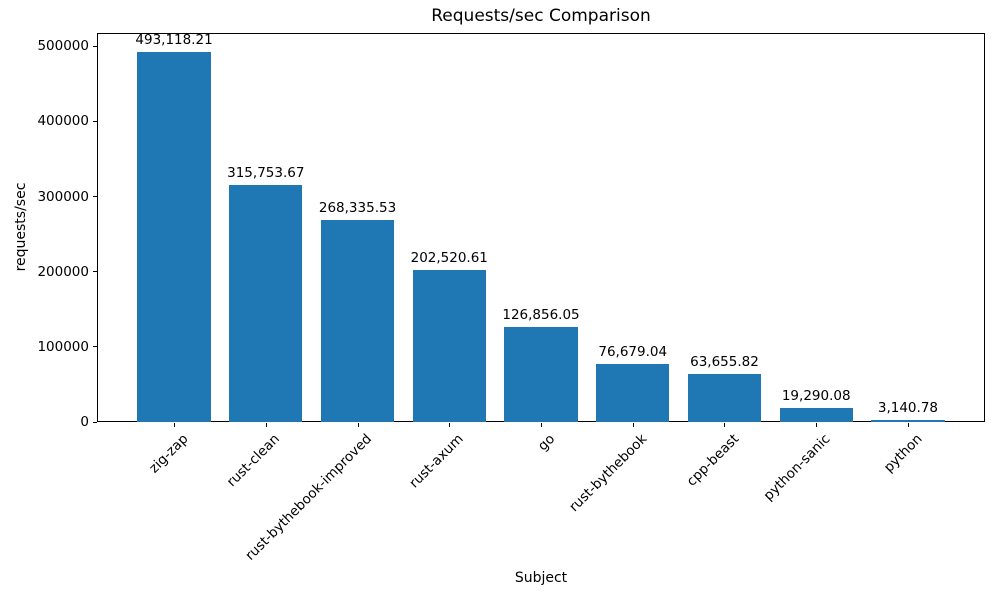 The height and width of the screenshot is (600, 1000). I want to click on bar-value-label: 76,679.04, so click(633, 352).